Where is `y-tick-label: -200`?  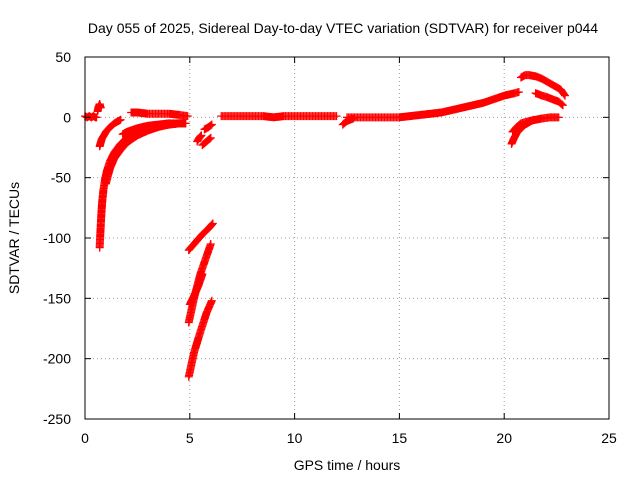
y-tick-label: -200 is located at coordinates (57, 359).